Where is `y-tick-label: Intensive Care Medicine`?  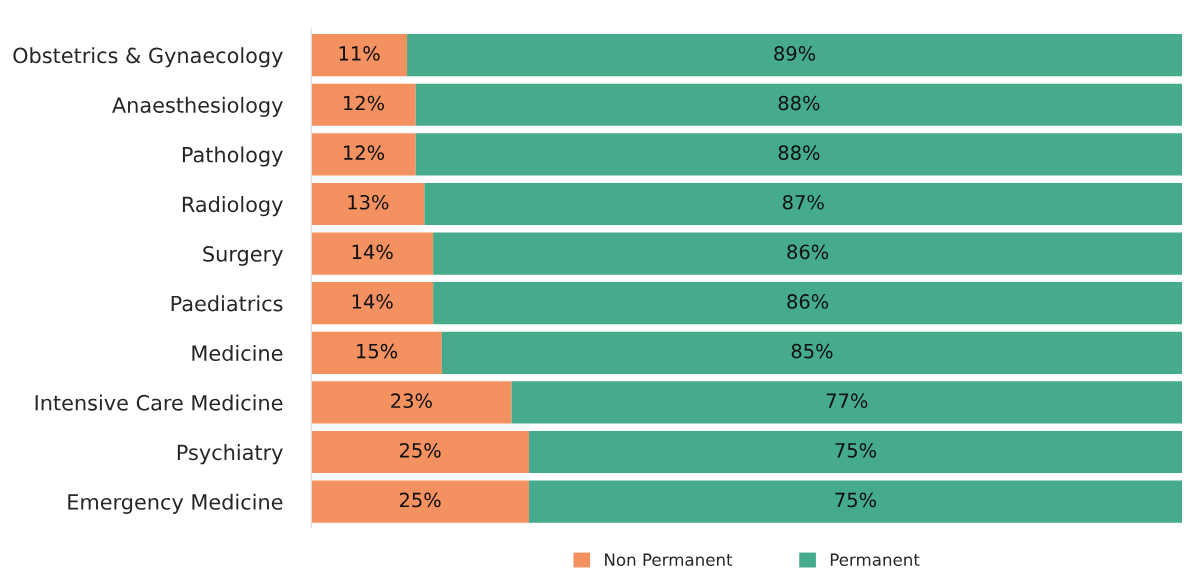
y-tick-label: Intensive Care Medicine is located at coordinates (159, 402).